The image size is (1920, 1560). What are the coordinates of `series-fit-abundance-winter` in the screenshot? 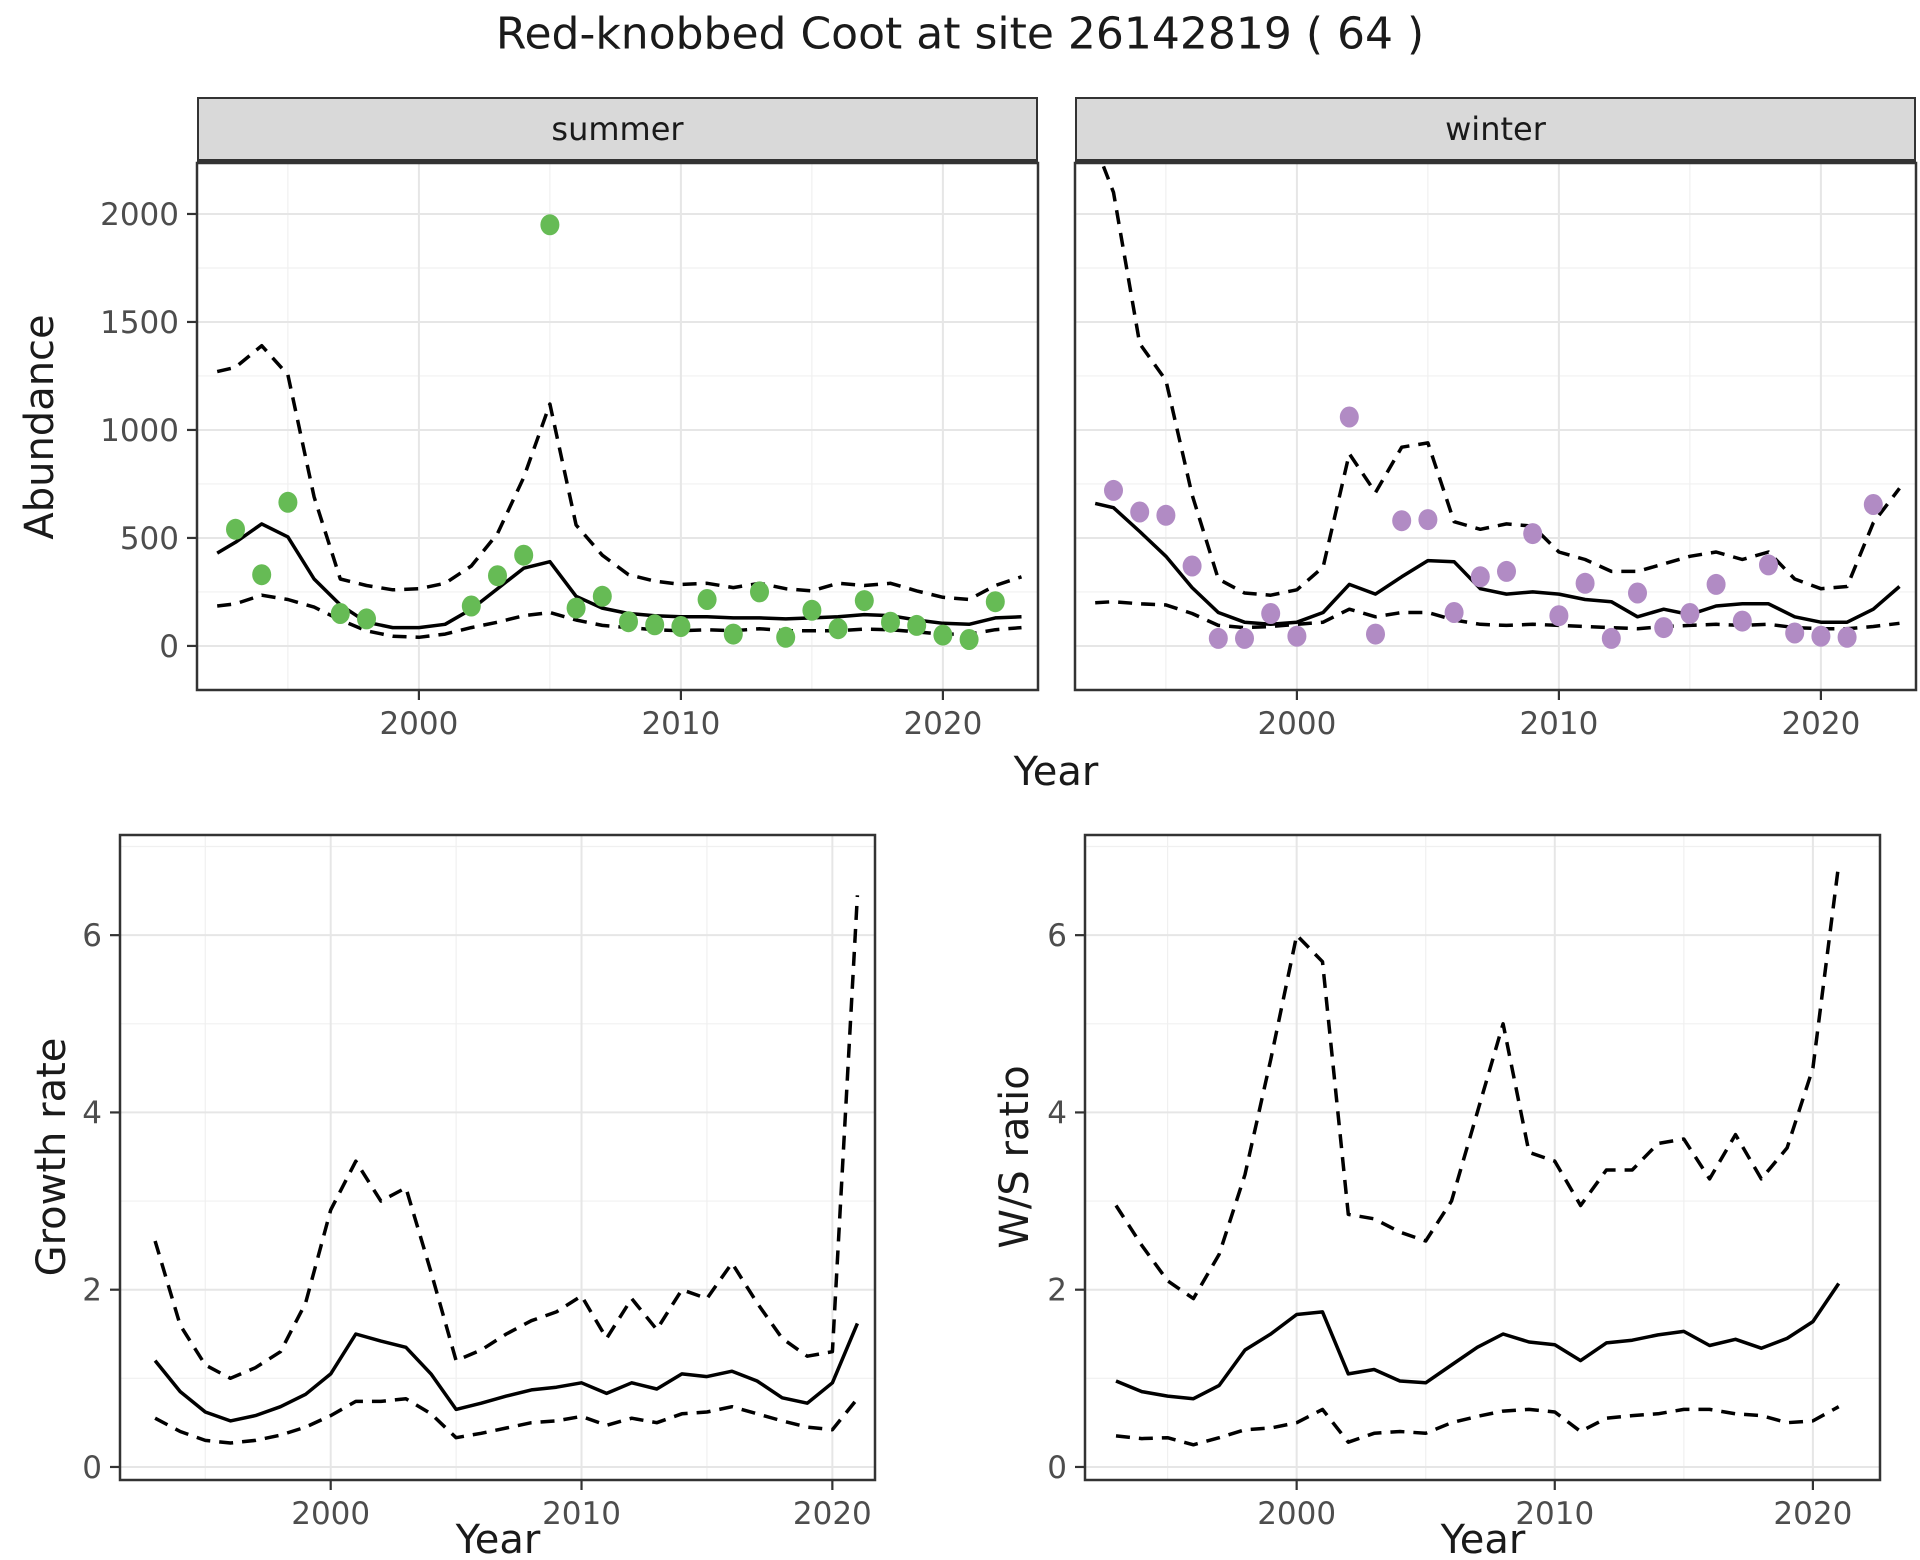 It's located at (1497, 564).